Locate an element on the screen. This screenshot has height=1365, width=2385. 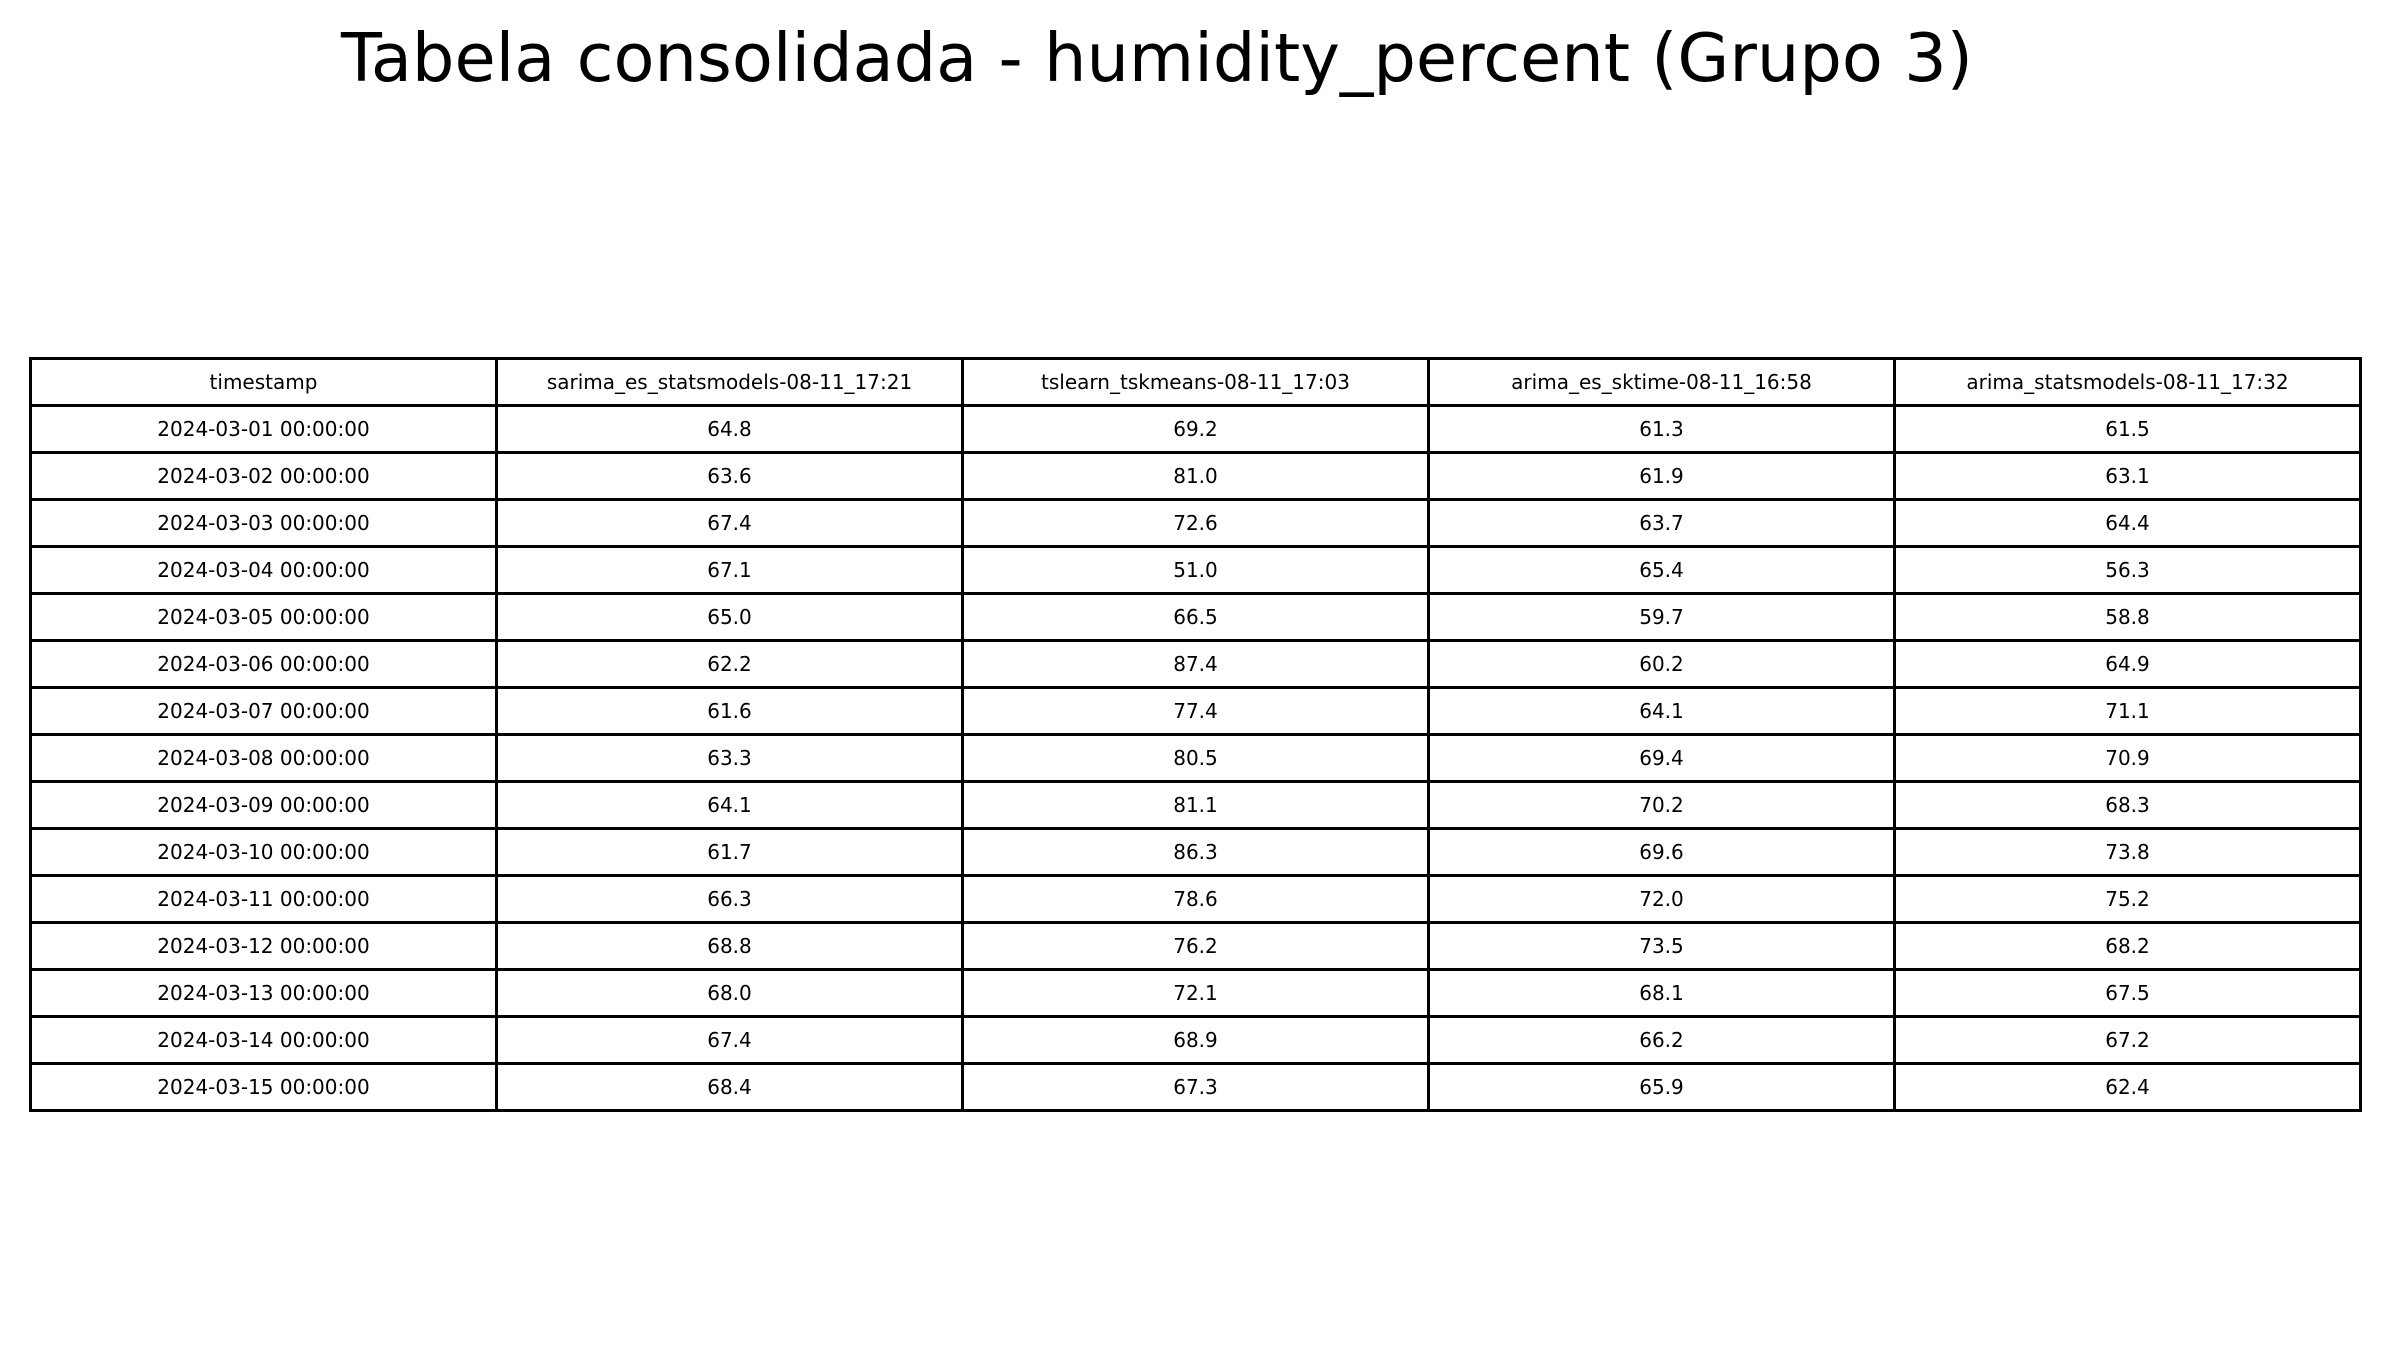
value-cell: 63.1 is located at coordinates (2127, 476).